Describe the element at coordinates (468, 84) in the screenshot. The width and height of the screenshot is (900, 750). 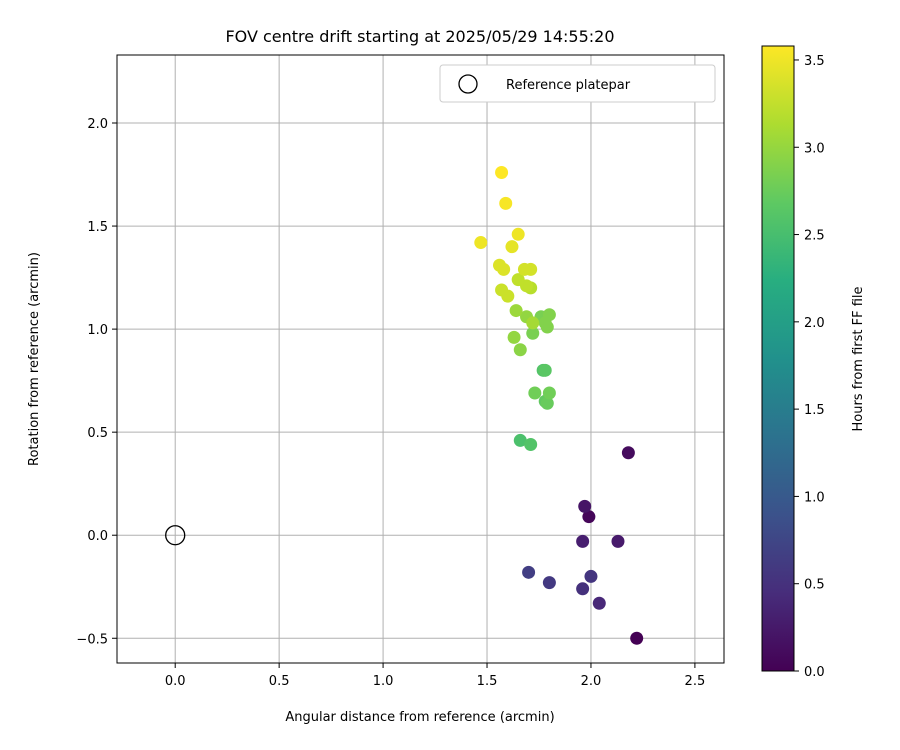
I see `legend-marker-open-circle` at that location.